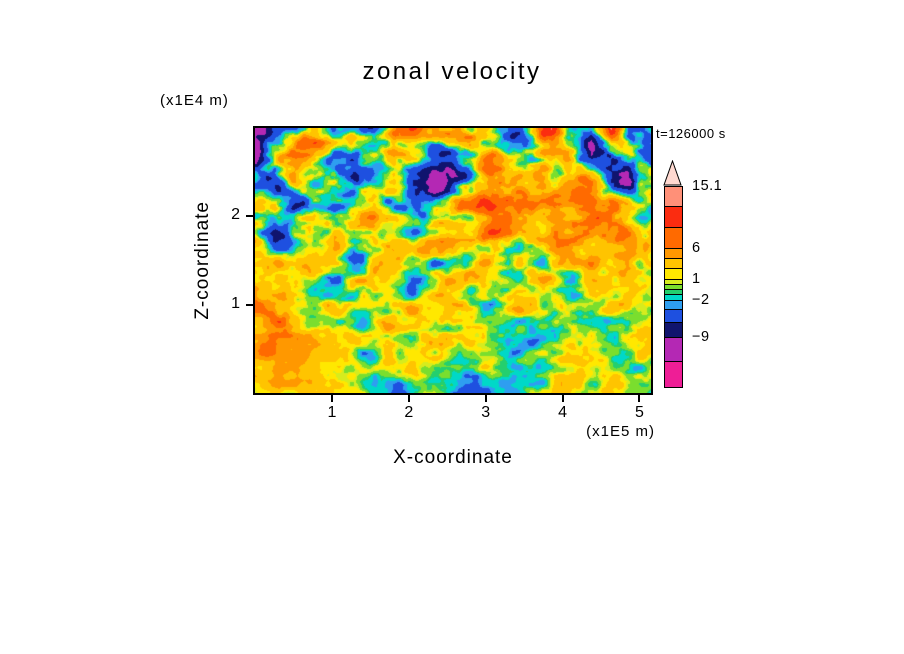  I want to click on x-tick-label: 2, so click(409, 412).